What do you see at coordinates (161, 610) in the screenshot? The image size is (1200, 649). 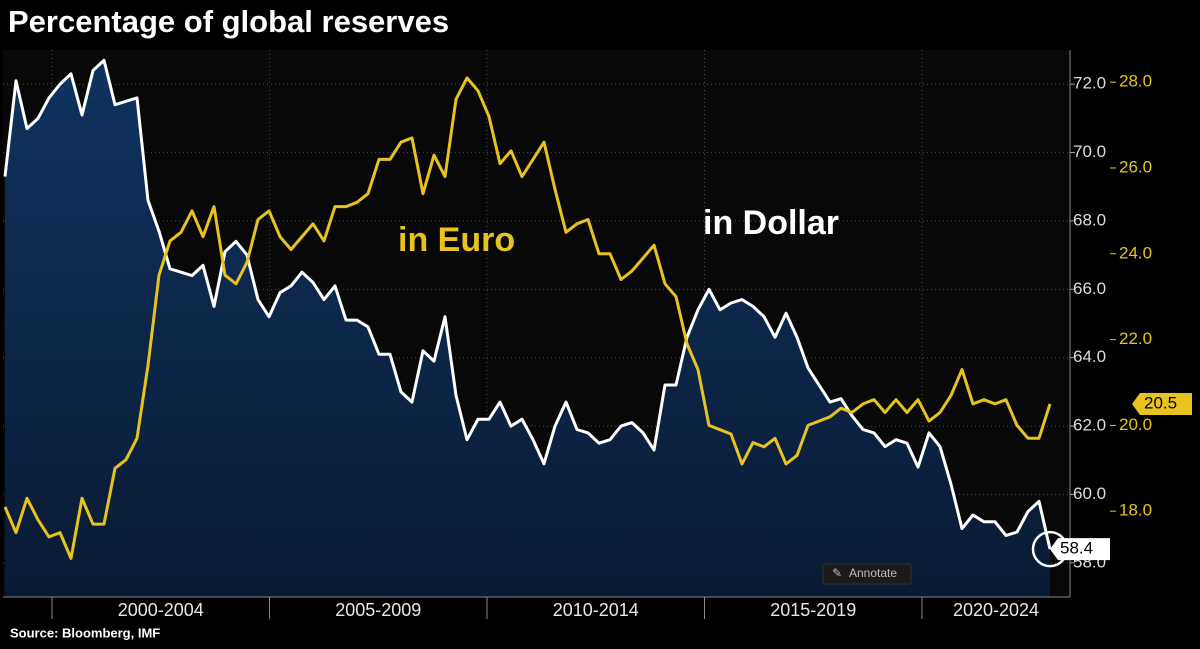 I see `x-tick-label: 2000-2004` at bounding box center [161, 610].